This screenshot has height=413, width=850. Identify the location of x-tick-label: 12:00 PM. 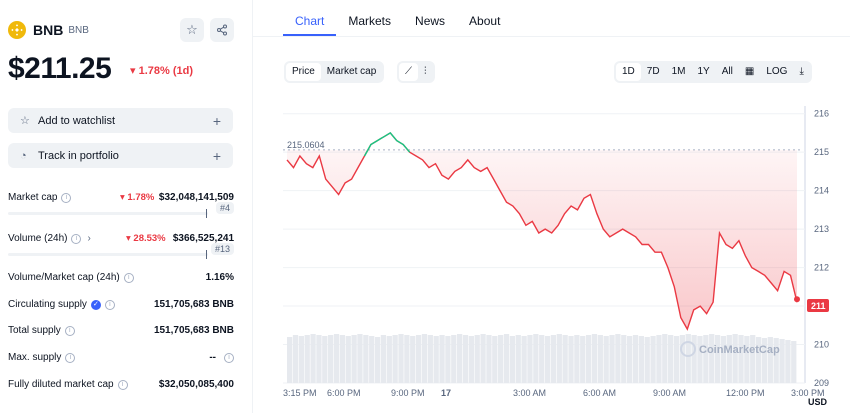
(745, 393).